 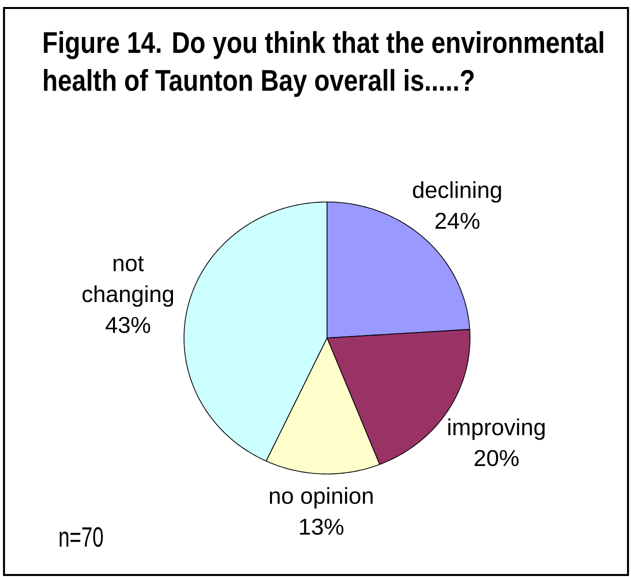 I want to click on slice-label: improving, so click(x=496, y=429).